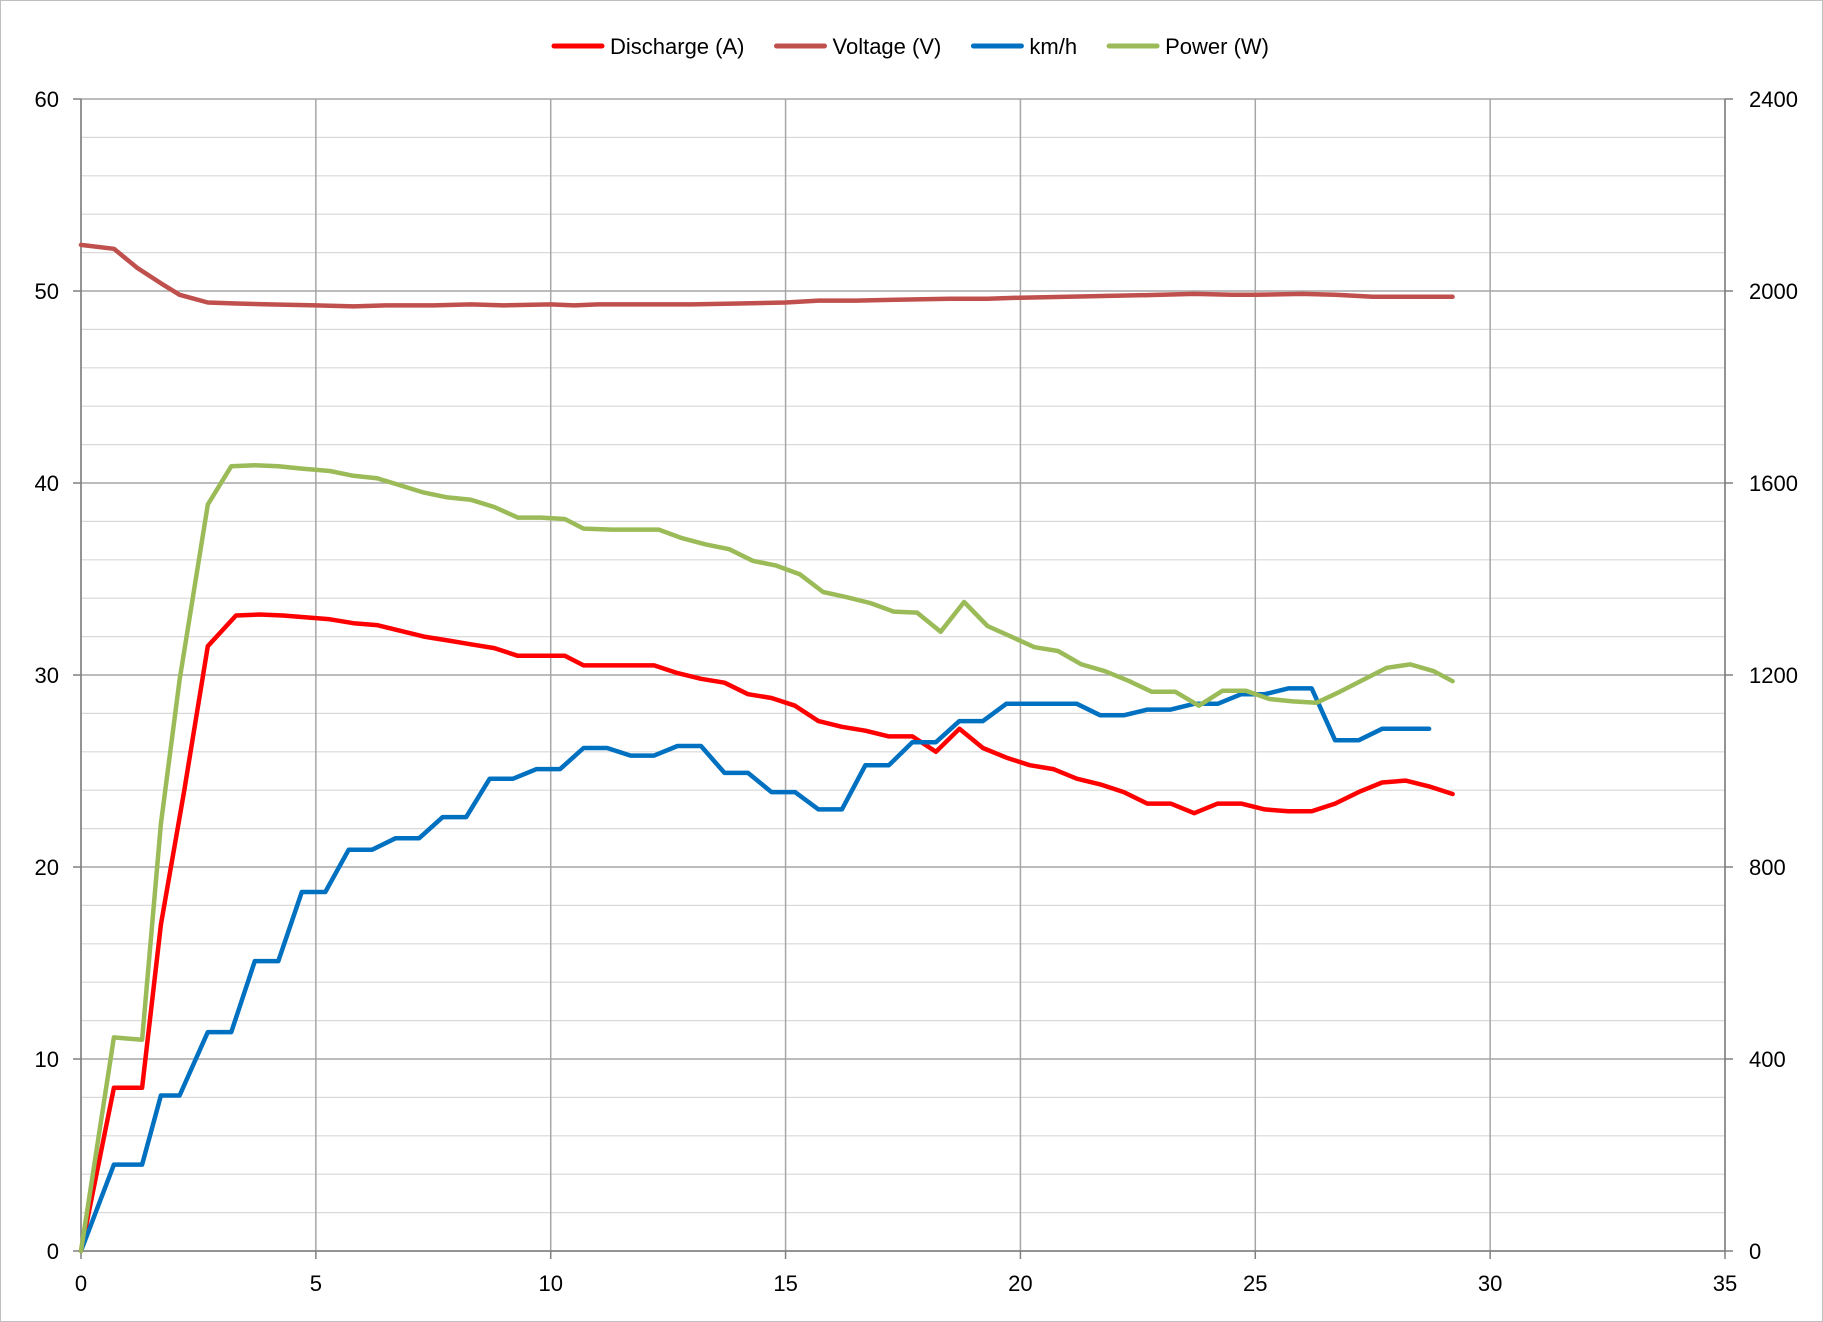 This screenshot has width=1823, height=1322. Describe the element at coordinates (1773, 99) in the screenshot. I see `right-tick-label: 2400` at that location.